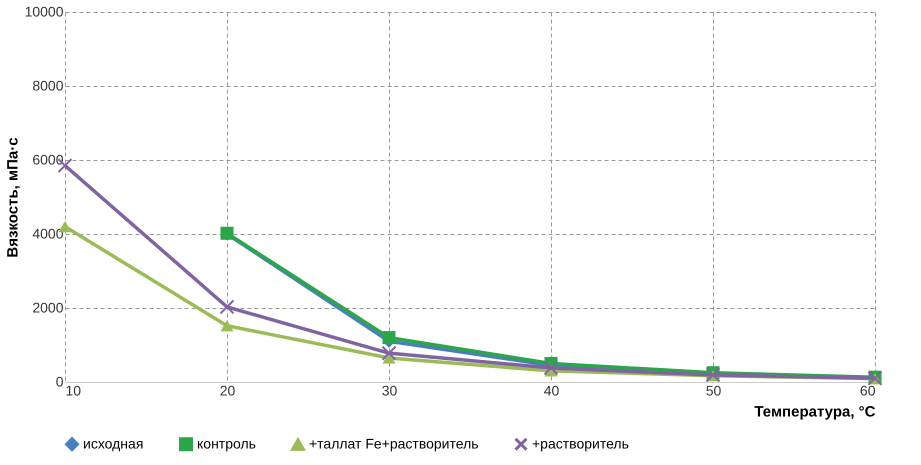 The image size is (921, 465). I want to click on x-tick-label: 40, so click(552, 390).